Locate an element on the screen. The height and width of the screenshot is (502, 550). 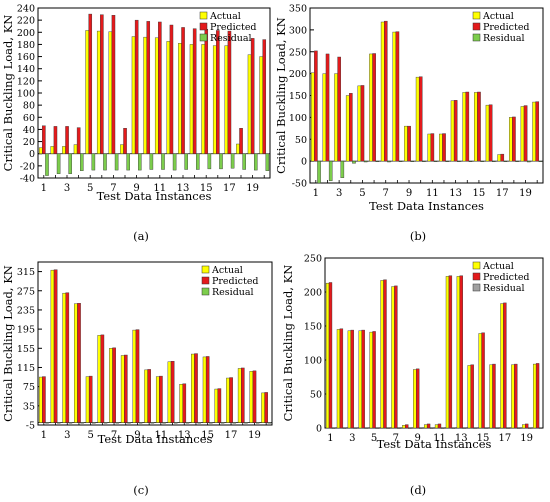
y-tick-label: 275 is located at coordinates (26, 291).